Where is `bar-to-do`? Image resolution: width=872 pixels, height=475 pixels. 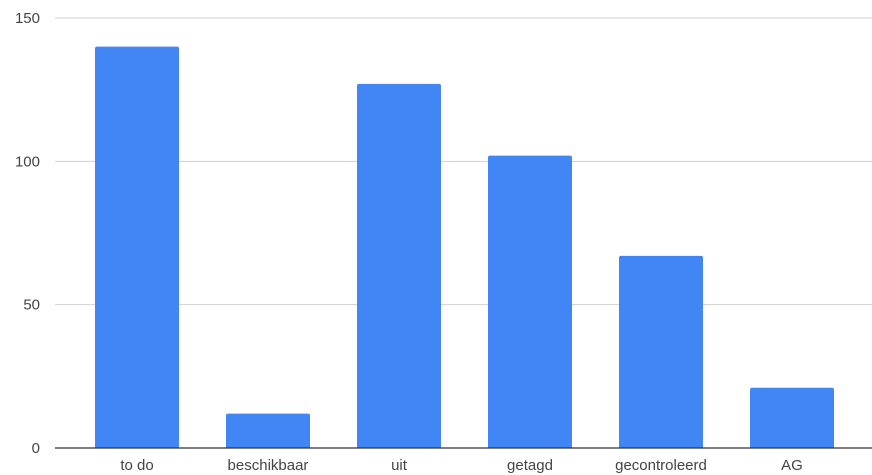
bar-to-do is located at coordinates (137, 247).